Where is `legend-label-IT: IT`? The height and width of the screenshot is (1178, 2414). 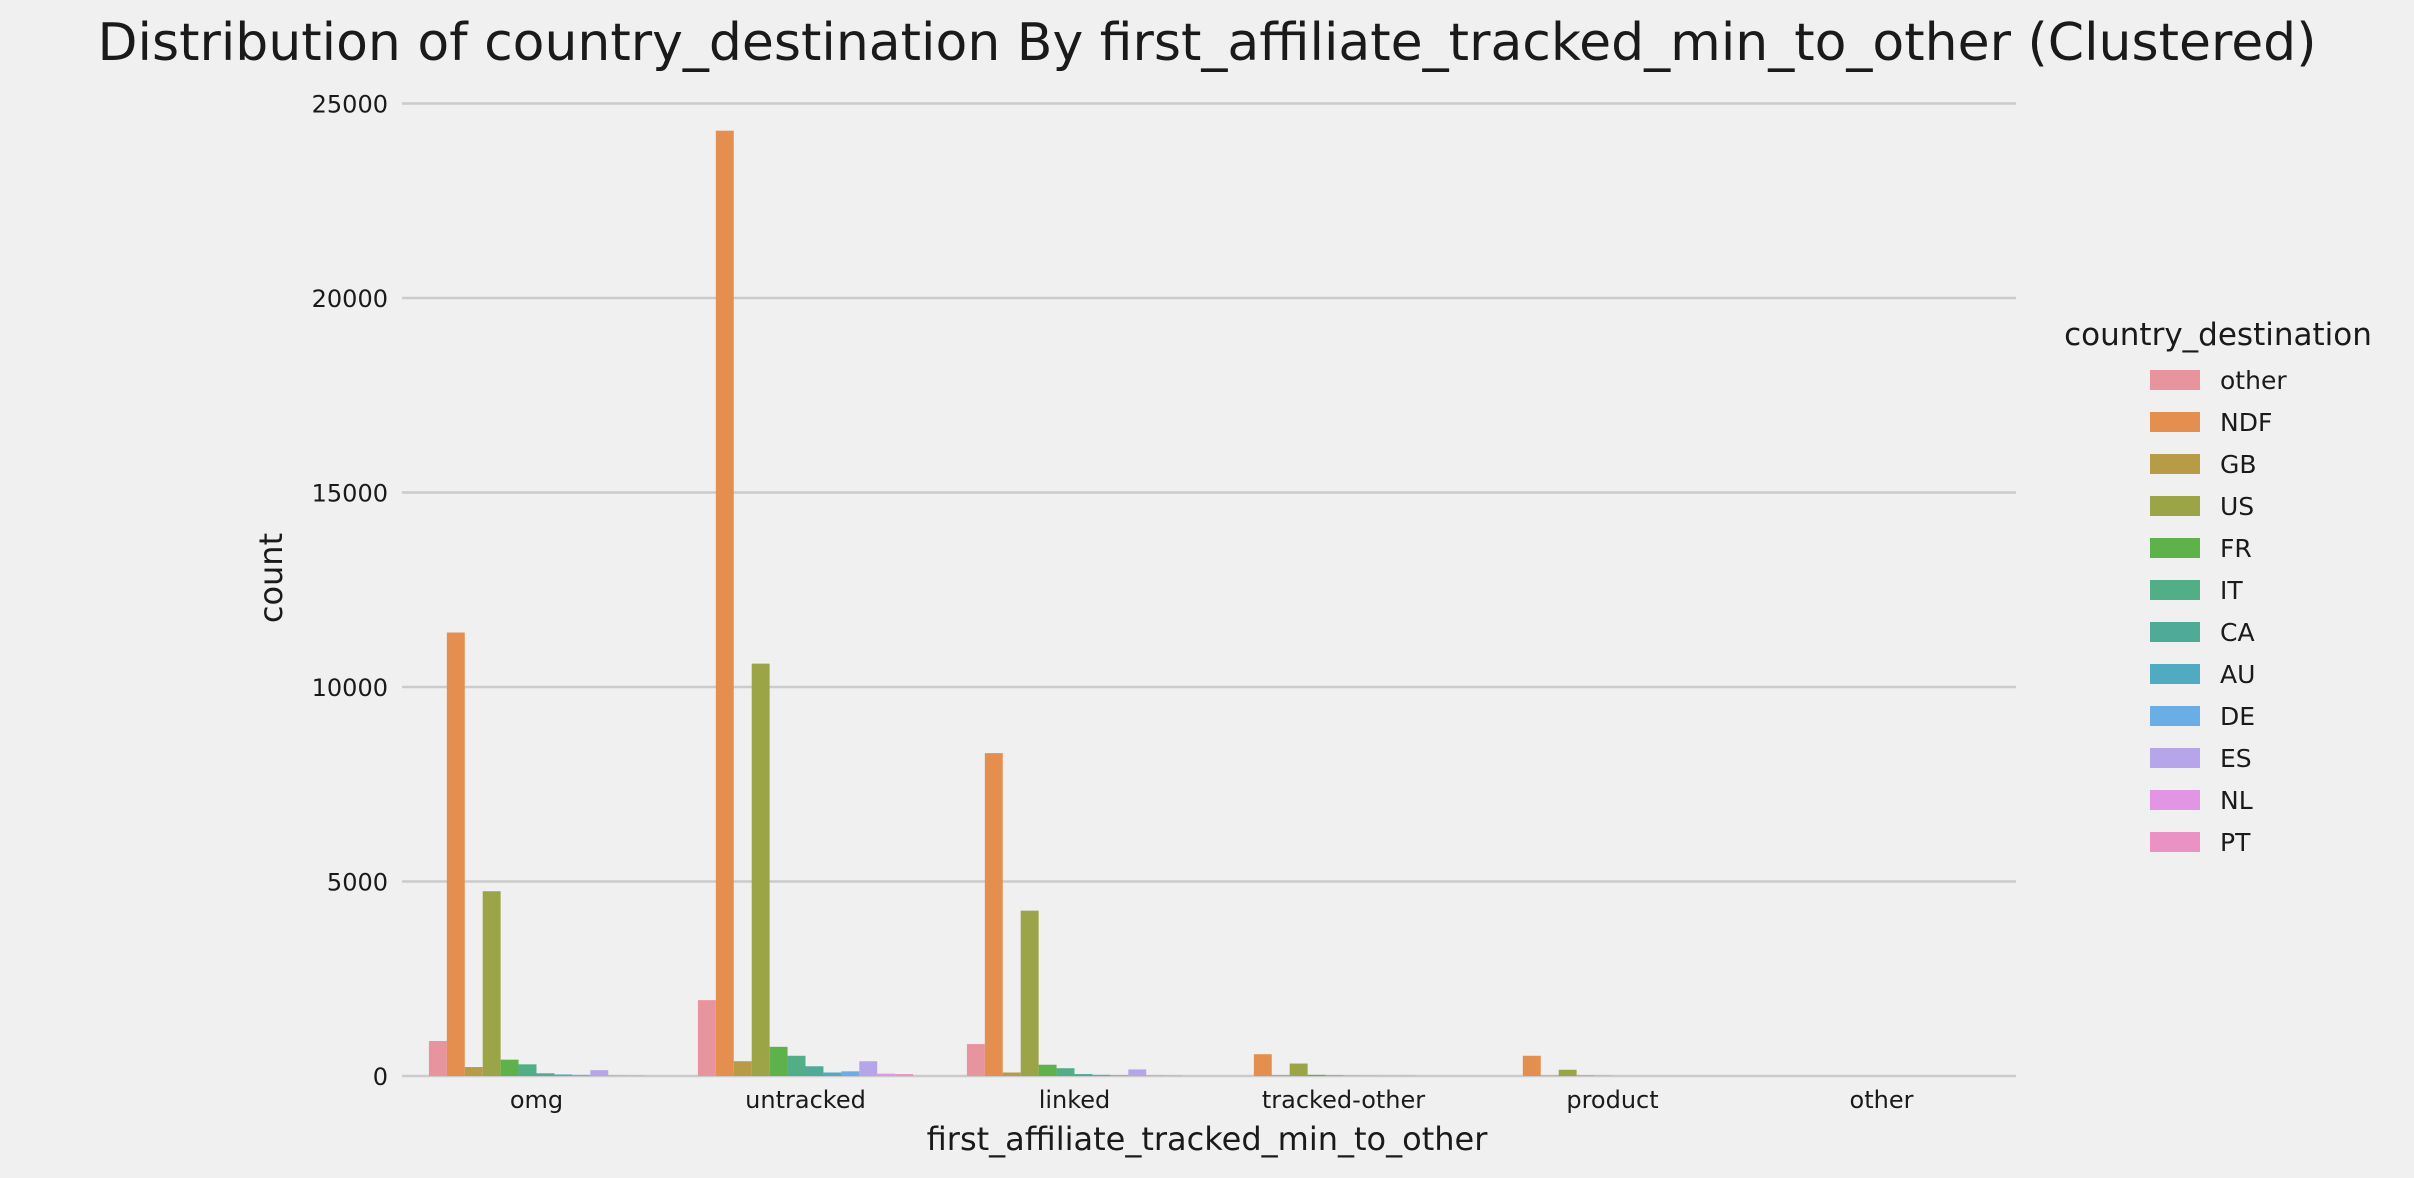 legend-label-IT: IT is located at coordinates (2231, 590).